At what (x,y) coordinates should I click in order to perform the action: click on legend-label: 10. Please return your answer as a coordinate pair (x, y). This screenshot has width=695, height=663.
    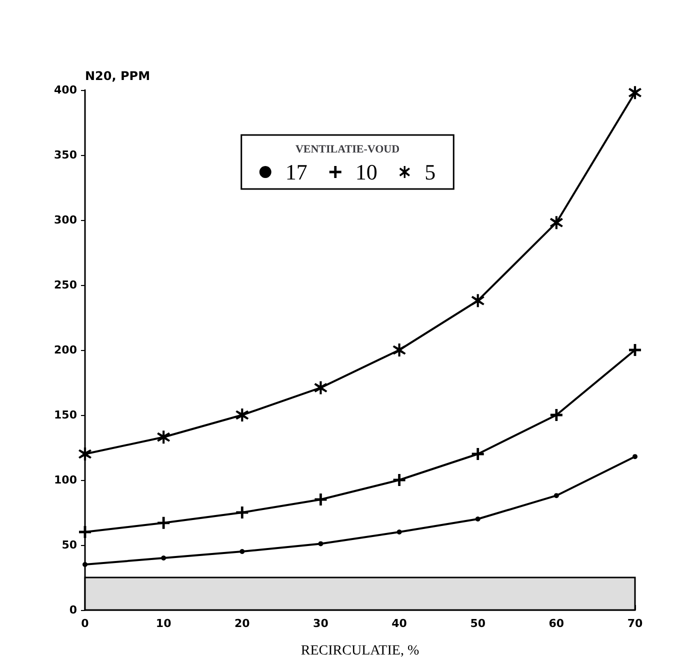
    Looking at the image, I should click on (366, 172).